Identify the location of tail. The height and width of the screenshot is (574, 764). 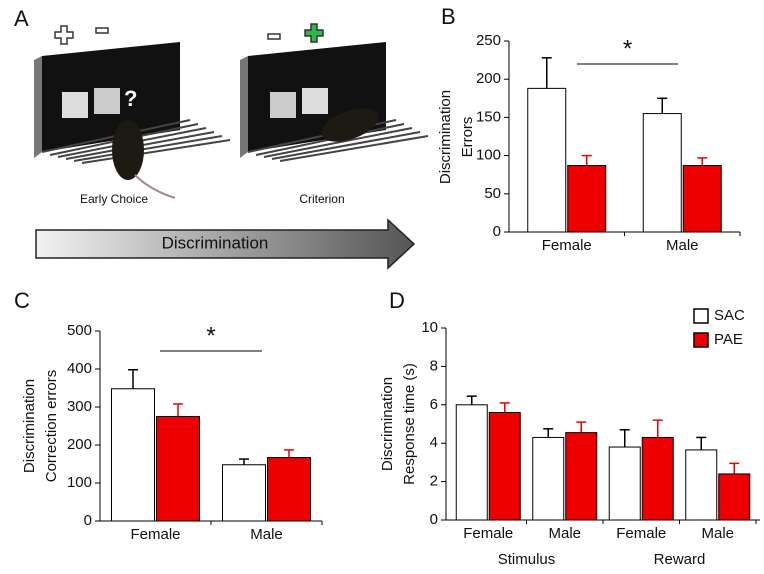
(155, 186).